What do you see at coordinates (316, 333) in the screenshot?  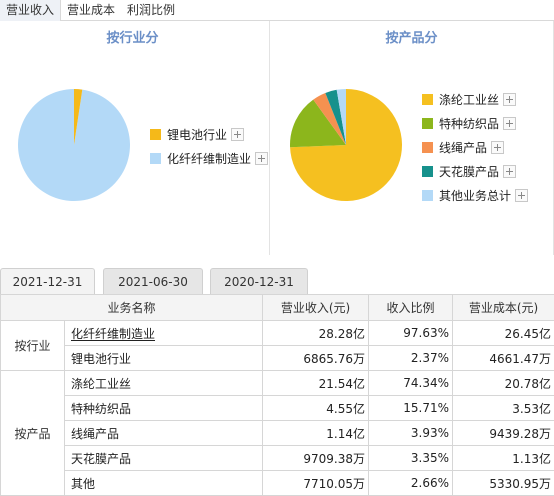 I see `row-revenue: 28.28亿` at bounding box center [316, 333].